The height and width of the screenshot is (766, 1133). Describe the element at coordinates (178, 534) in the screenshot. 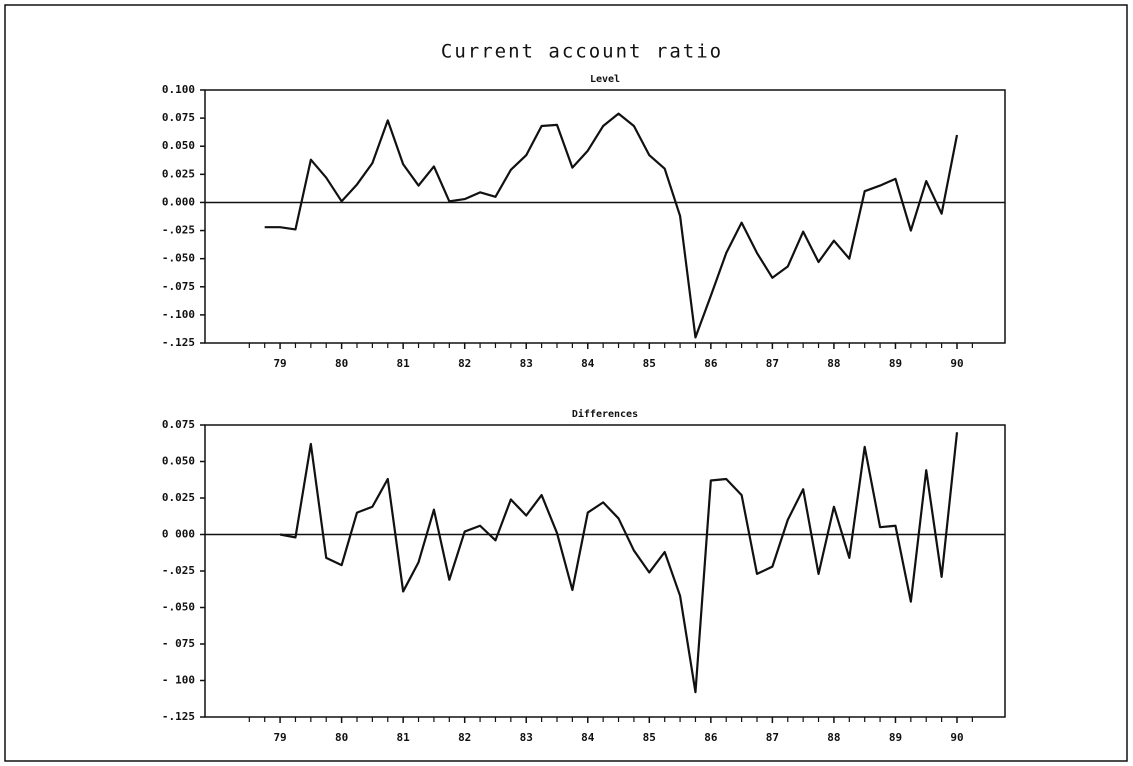

I see `y-tick-label: 0 000` at that location.